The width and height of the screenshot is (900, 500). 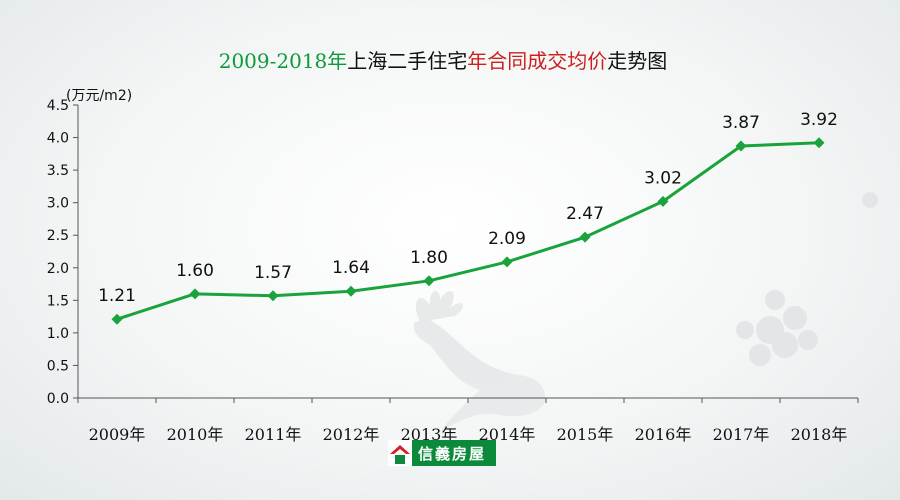 I want to click on data-value-label: 1.80, so click(x=429, y=258).